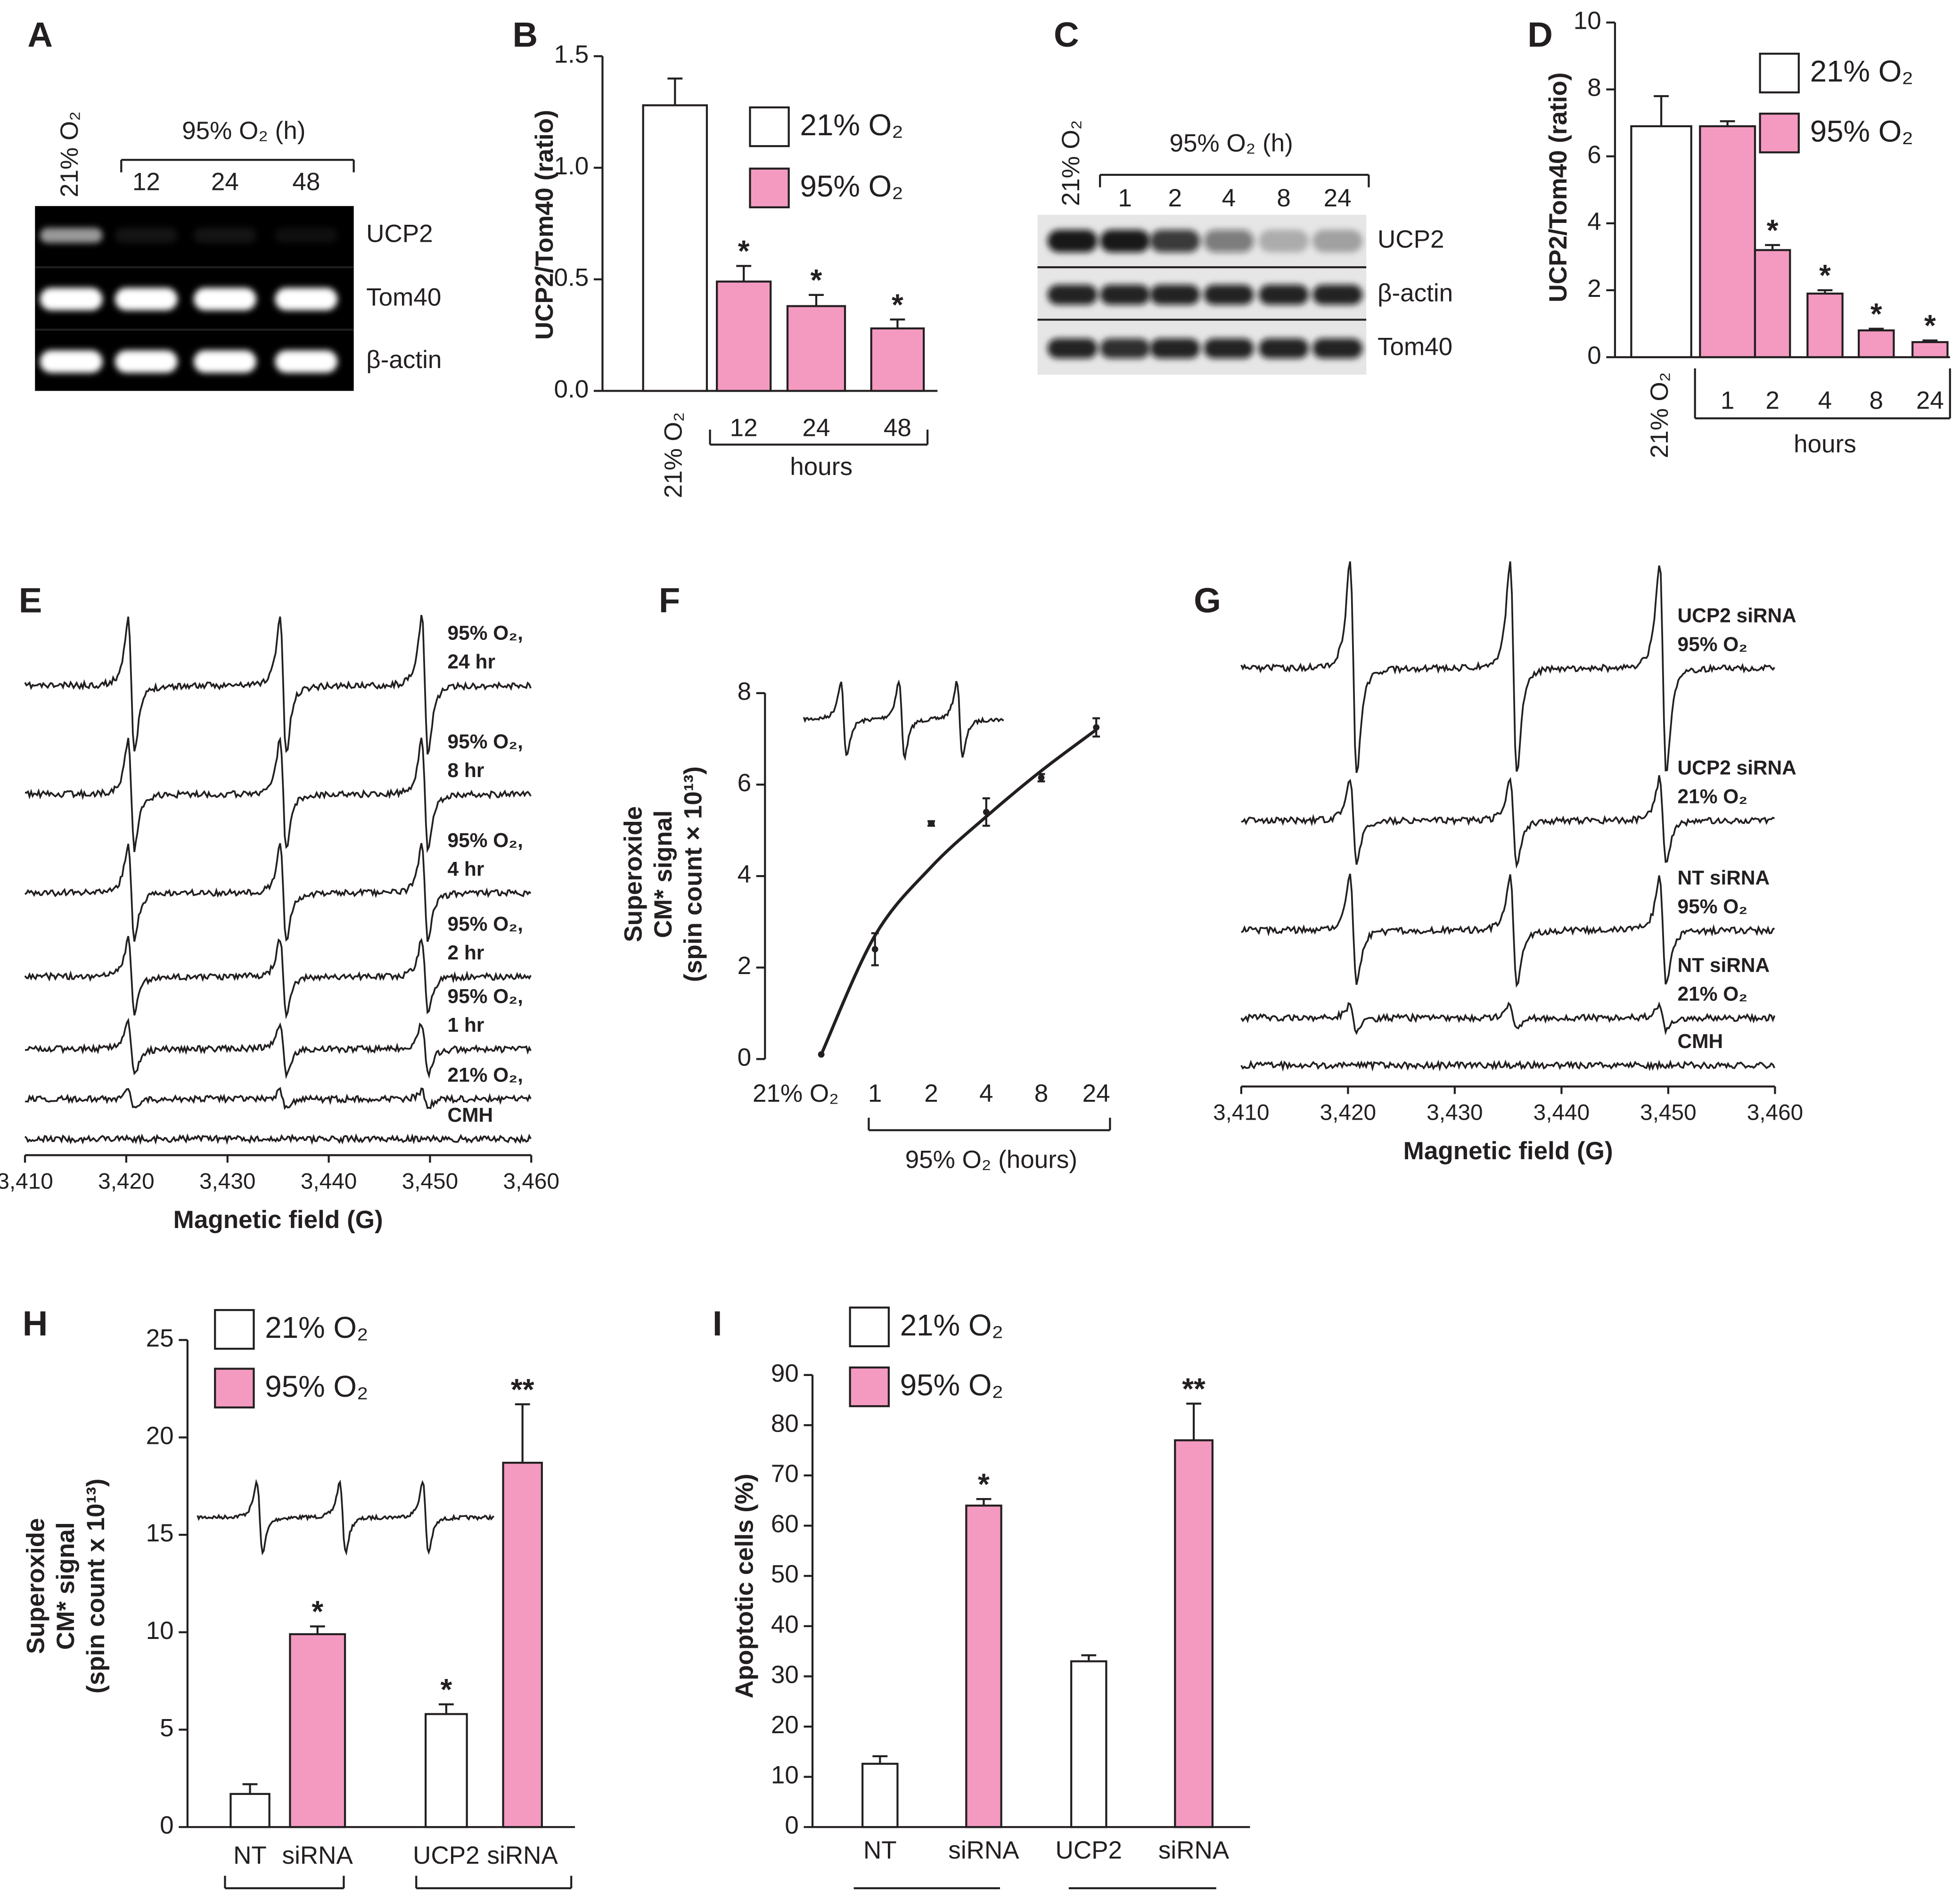 This screenshot has width=1960, height=1892. I want to click on trace-label: 21% O₂, so click(1713, 994).